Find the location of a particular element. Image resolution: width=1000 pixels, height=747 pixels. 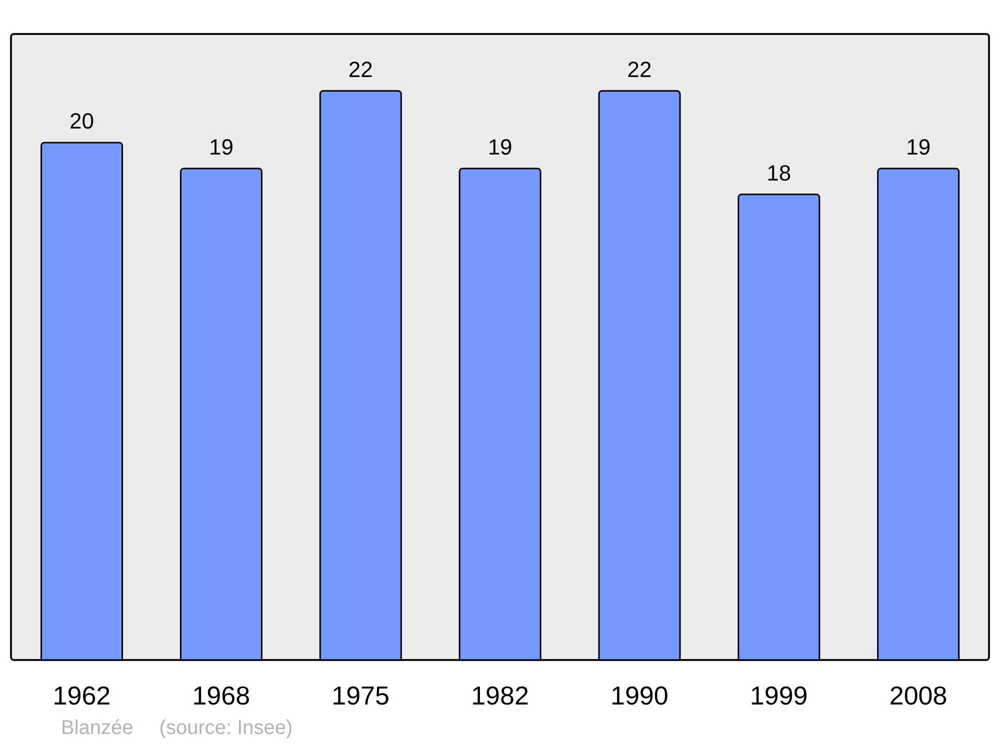

text: (source: Insee) is located at coordinates (226, 728).